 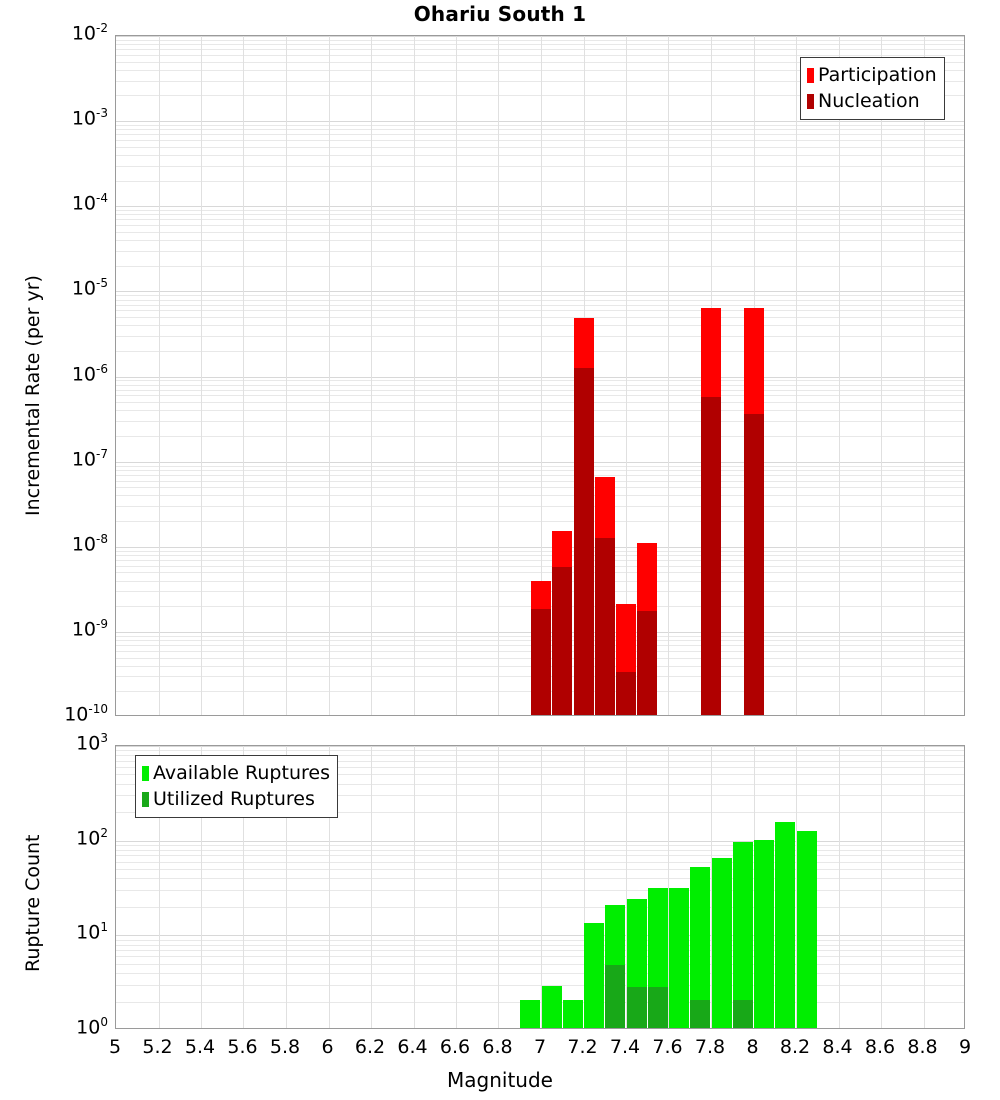 I want to click on x-axis-tick-label: 8.2, so click(x=795, y=1047).